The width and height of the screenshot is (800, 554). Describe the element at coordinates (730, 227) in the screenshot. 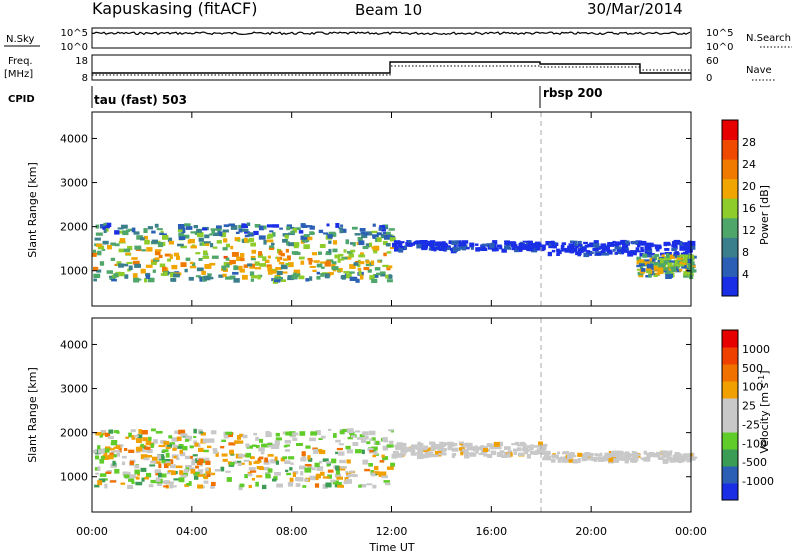

I see `colorbar-segment` at that location.